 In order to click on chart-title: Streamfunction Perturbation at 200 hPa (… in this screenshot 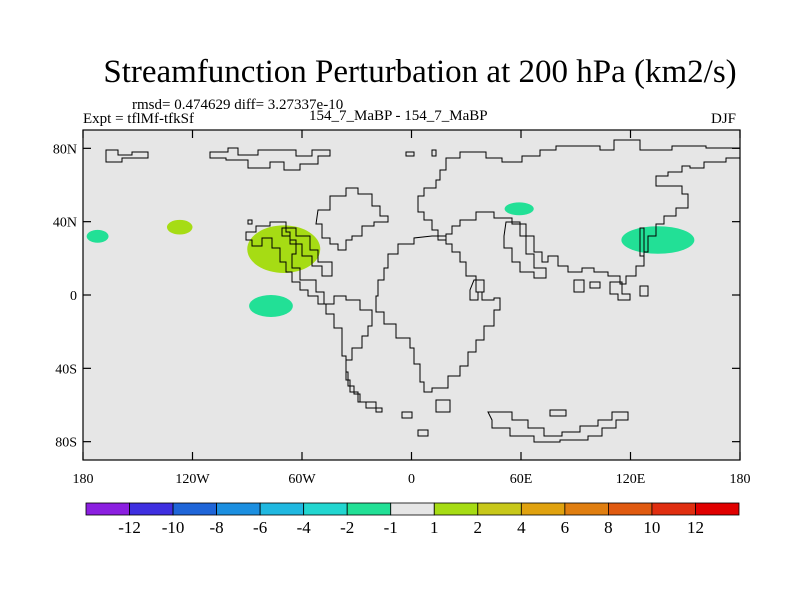, I will do `click(420, 72)`.